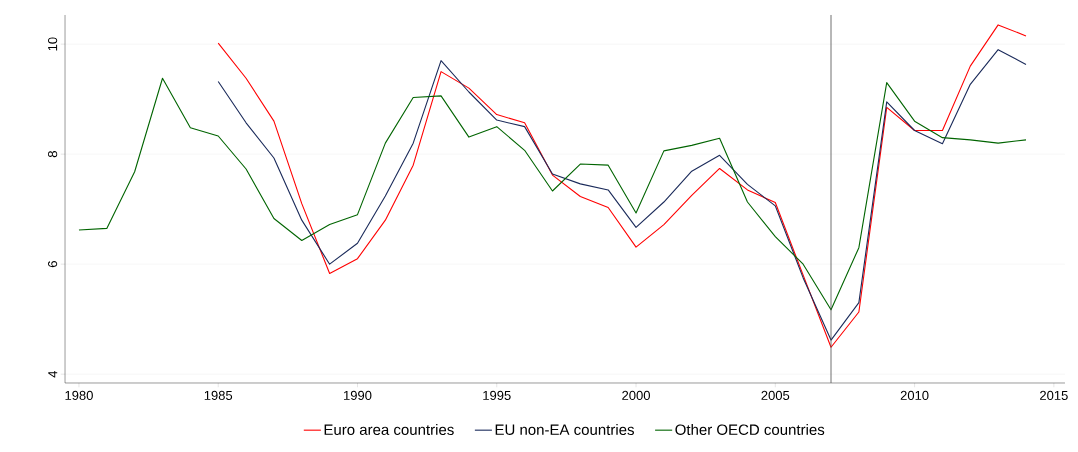 The width and height of the screenshot is (1078, 452). Describe the element at coordinates (497, 395) in the screenshot. I see `x-tick-label: 1995` at that location.